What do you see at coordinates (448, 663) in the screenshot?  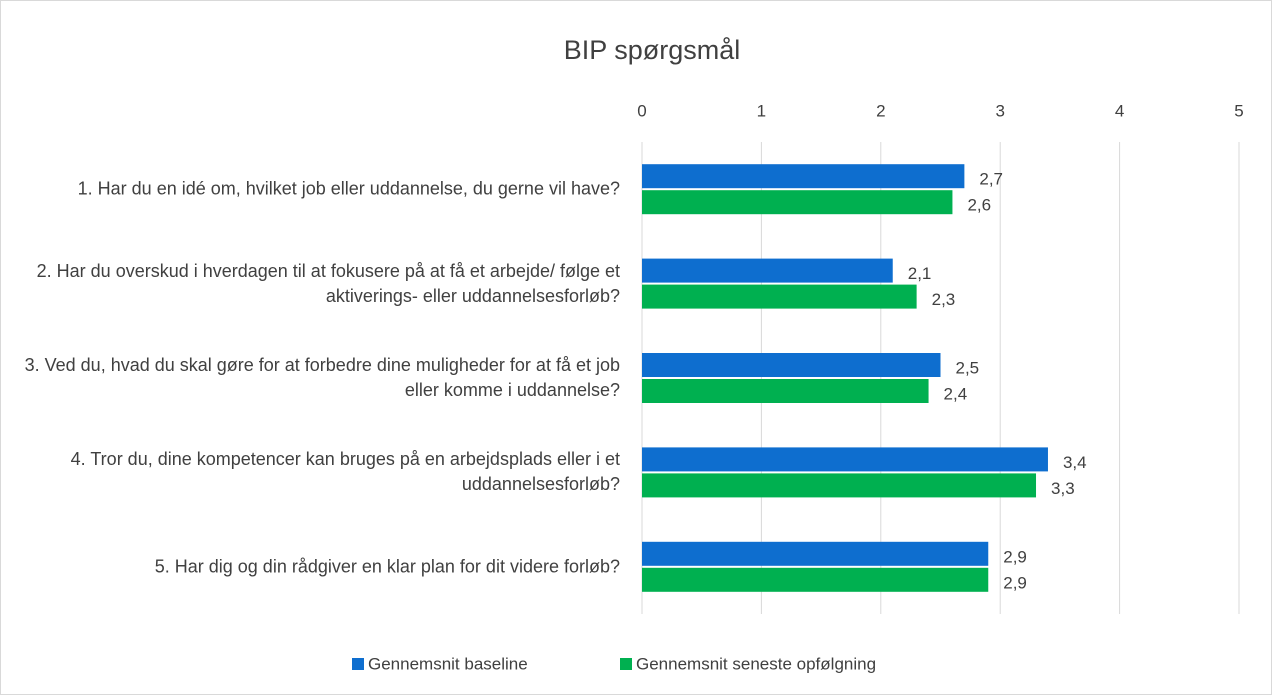 I see `legend-label: Gennemsnit baseline` at bounding box center [448, 663].